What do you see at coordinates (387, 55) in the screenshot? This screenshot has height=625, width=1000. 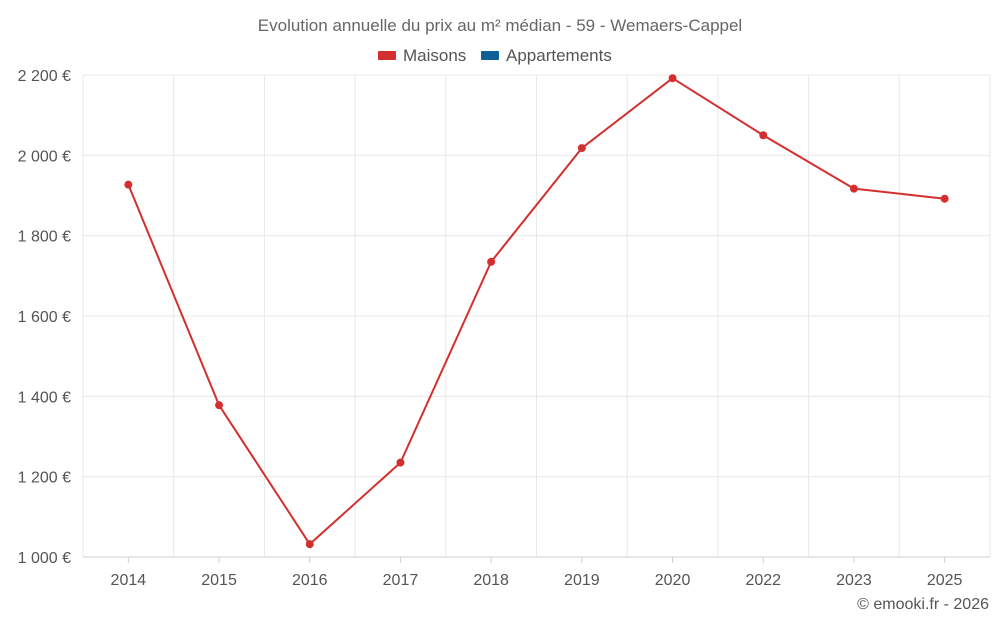 I see `legend-swatch-maisons` at bounding box center [387, 55].